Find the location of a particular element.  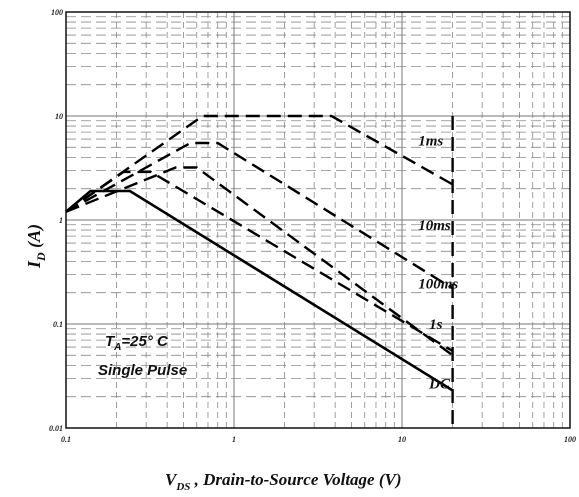

x-axis-title: VDS , Drain-to-Source Voltage (V) is located at coordinates (283, 481).